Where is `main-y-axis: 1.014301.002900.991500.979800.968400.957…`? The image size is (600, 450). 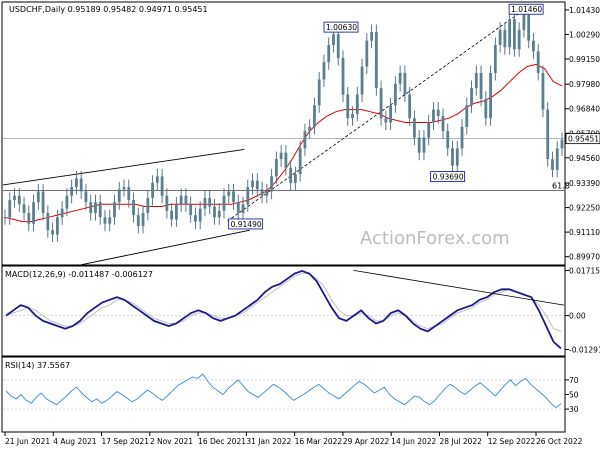
main-y-axis: 1.014301.002900.991500.979800.968400.957… is located at coordinates (582, 134).